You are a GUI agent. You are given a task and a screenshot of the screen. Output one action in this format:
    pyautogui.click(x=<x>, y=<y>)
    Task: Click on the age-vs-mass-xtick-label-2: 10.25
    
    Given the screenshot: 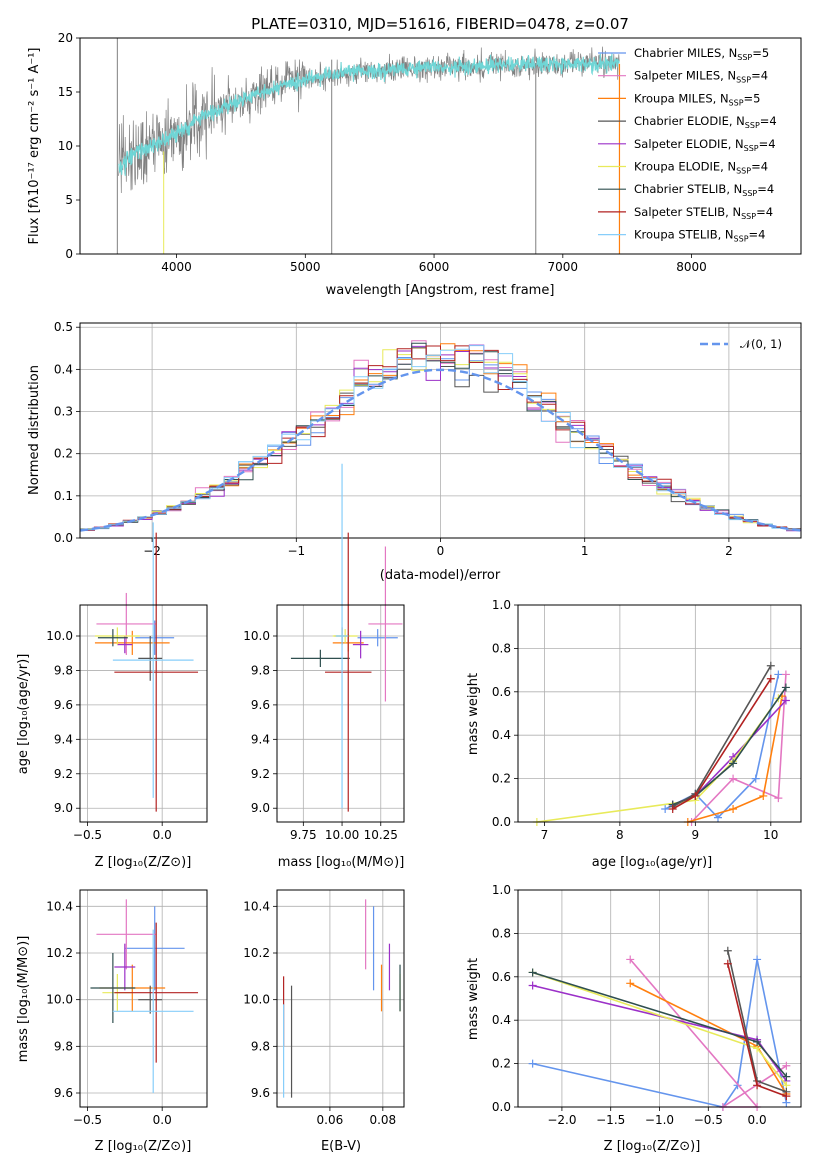 What is the action you would take?
    pyautogui.click(x=381, y=835)
    